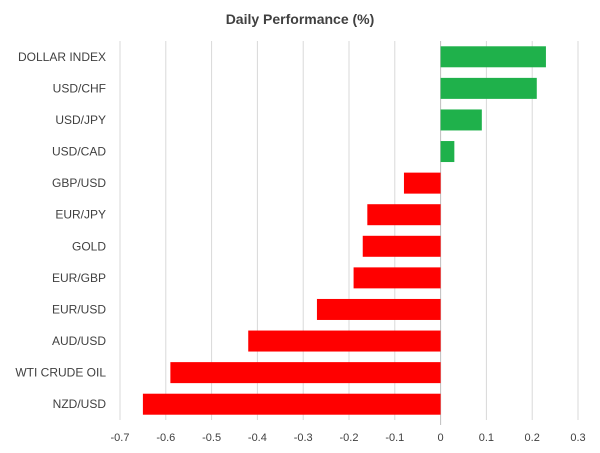 The image size is (600, 453). I want to click on category-label: WTI CRUDE OIL, so click(60, 373).